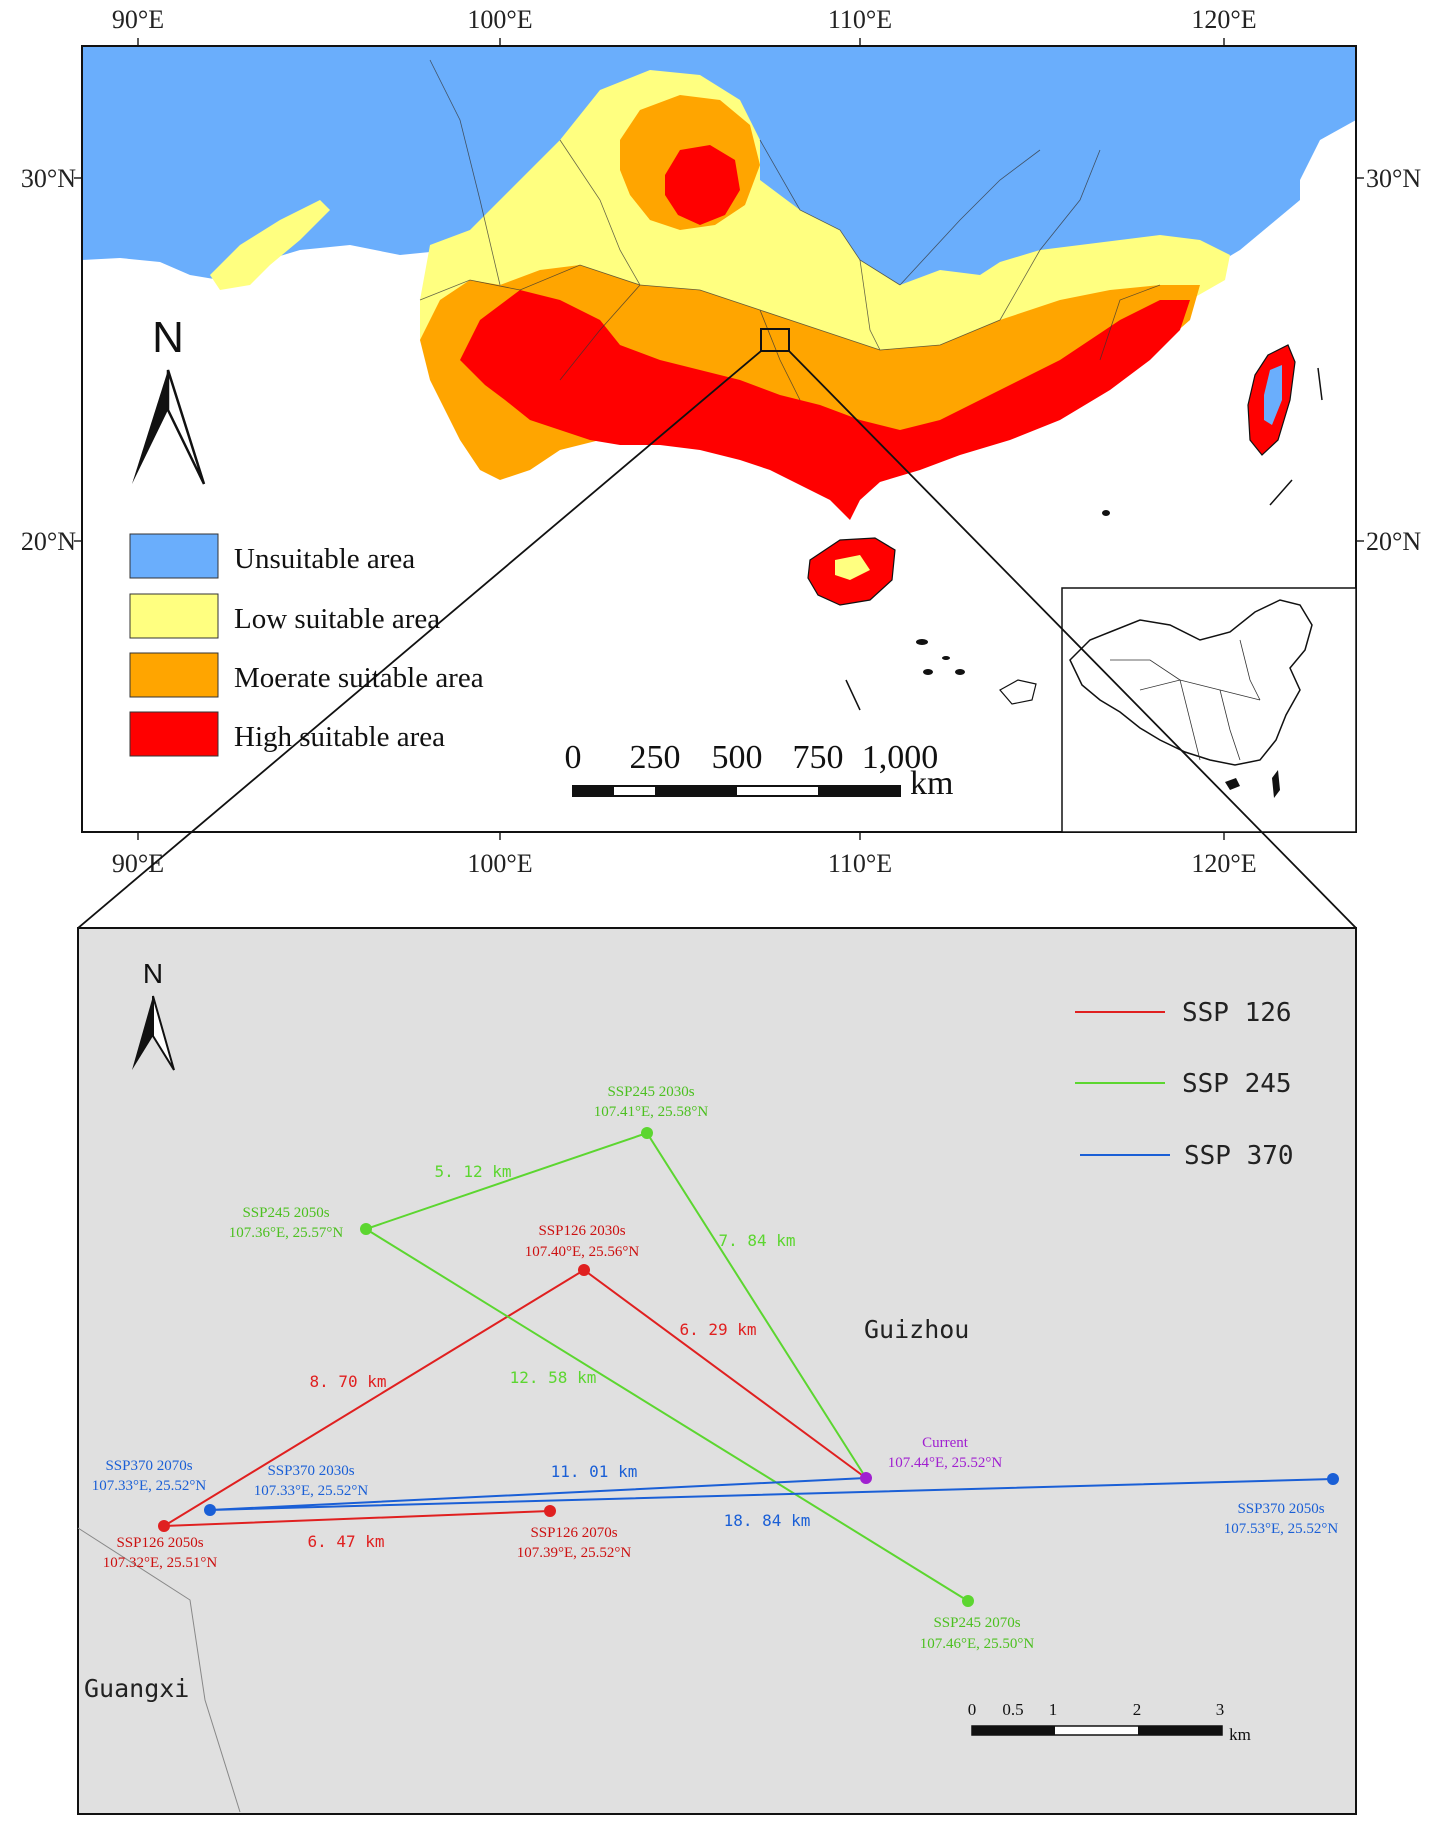 The image size is (1441, 1824). What do you see at coordinates (186, 427) in the screenshot?
I see `north-arrow-top-right` at bounding box center [186, 427].